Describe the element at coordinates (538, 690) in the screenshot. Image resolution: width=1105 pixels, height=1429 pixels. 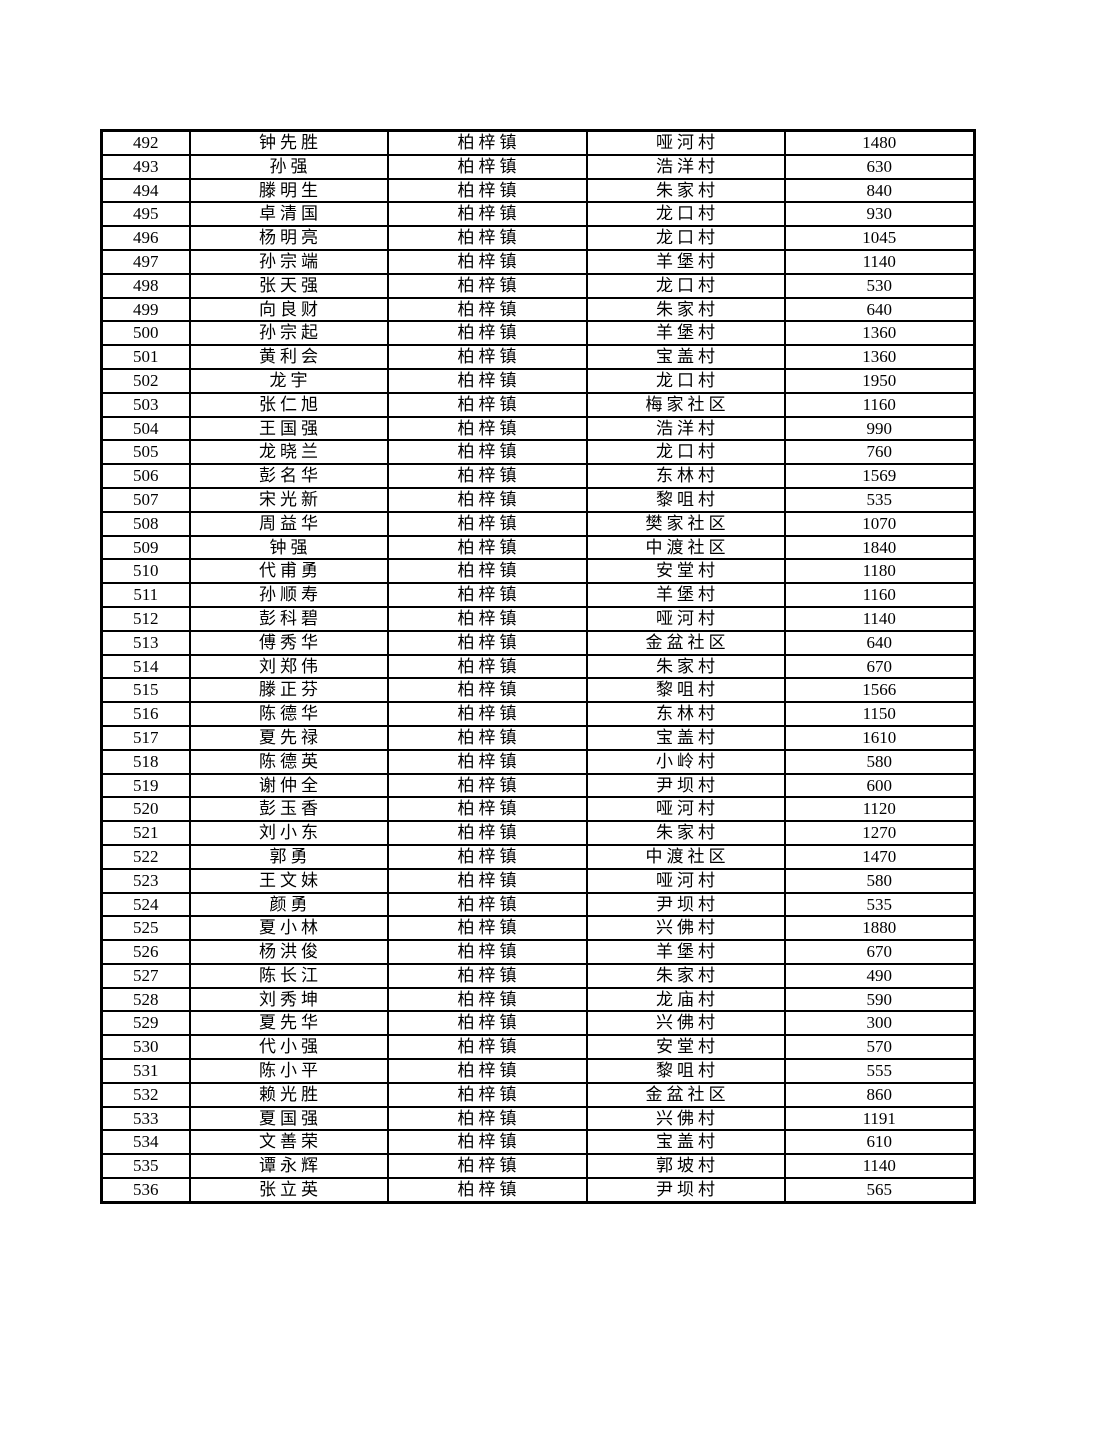
I see `table-row: 515 滕正芬 柏梓镇 黎咀村 1566` at that location.